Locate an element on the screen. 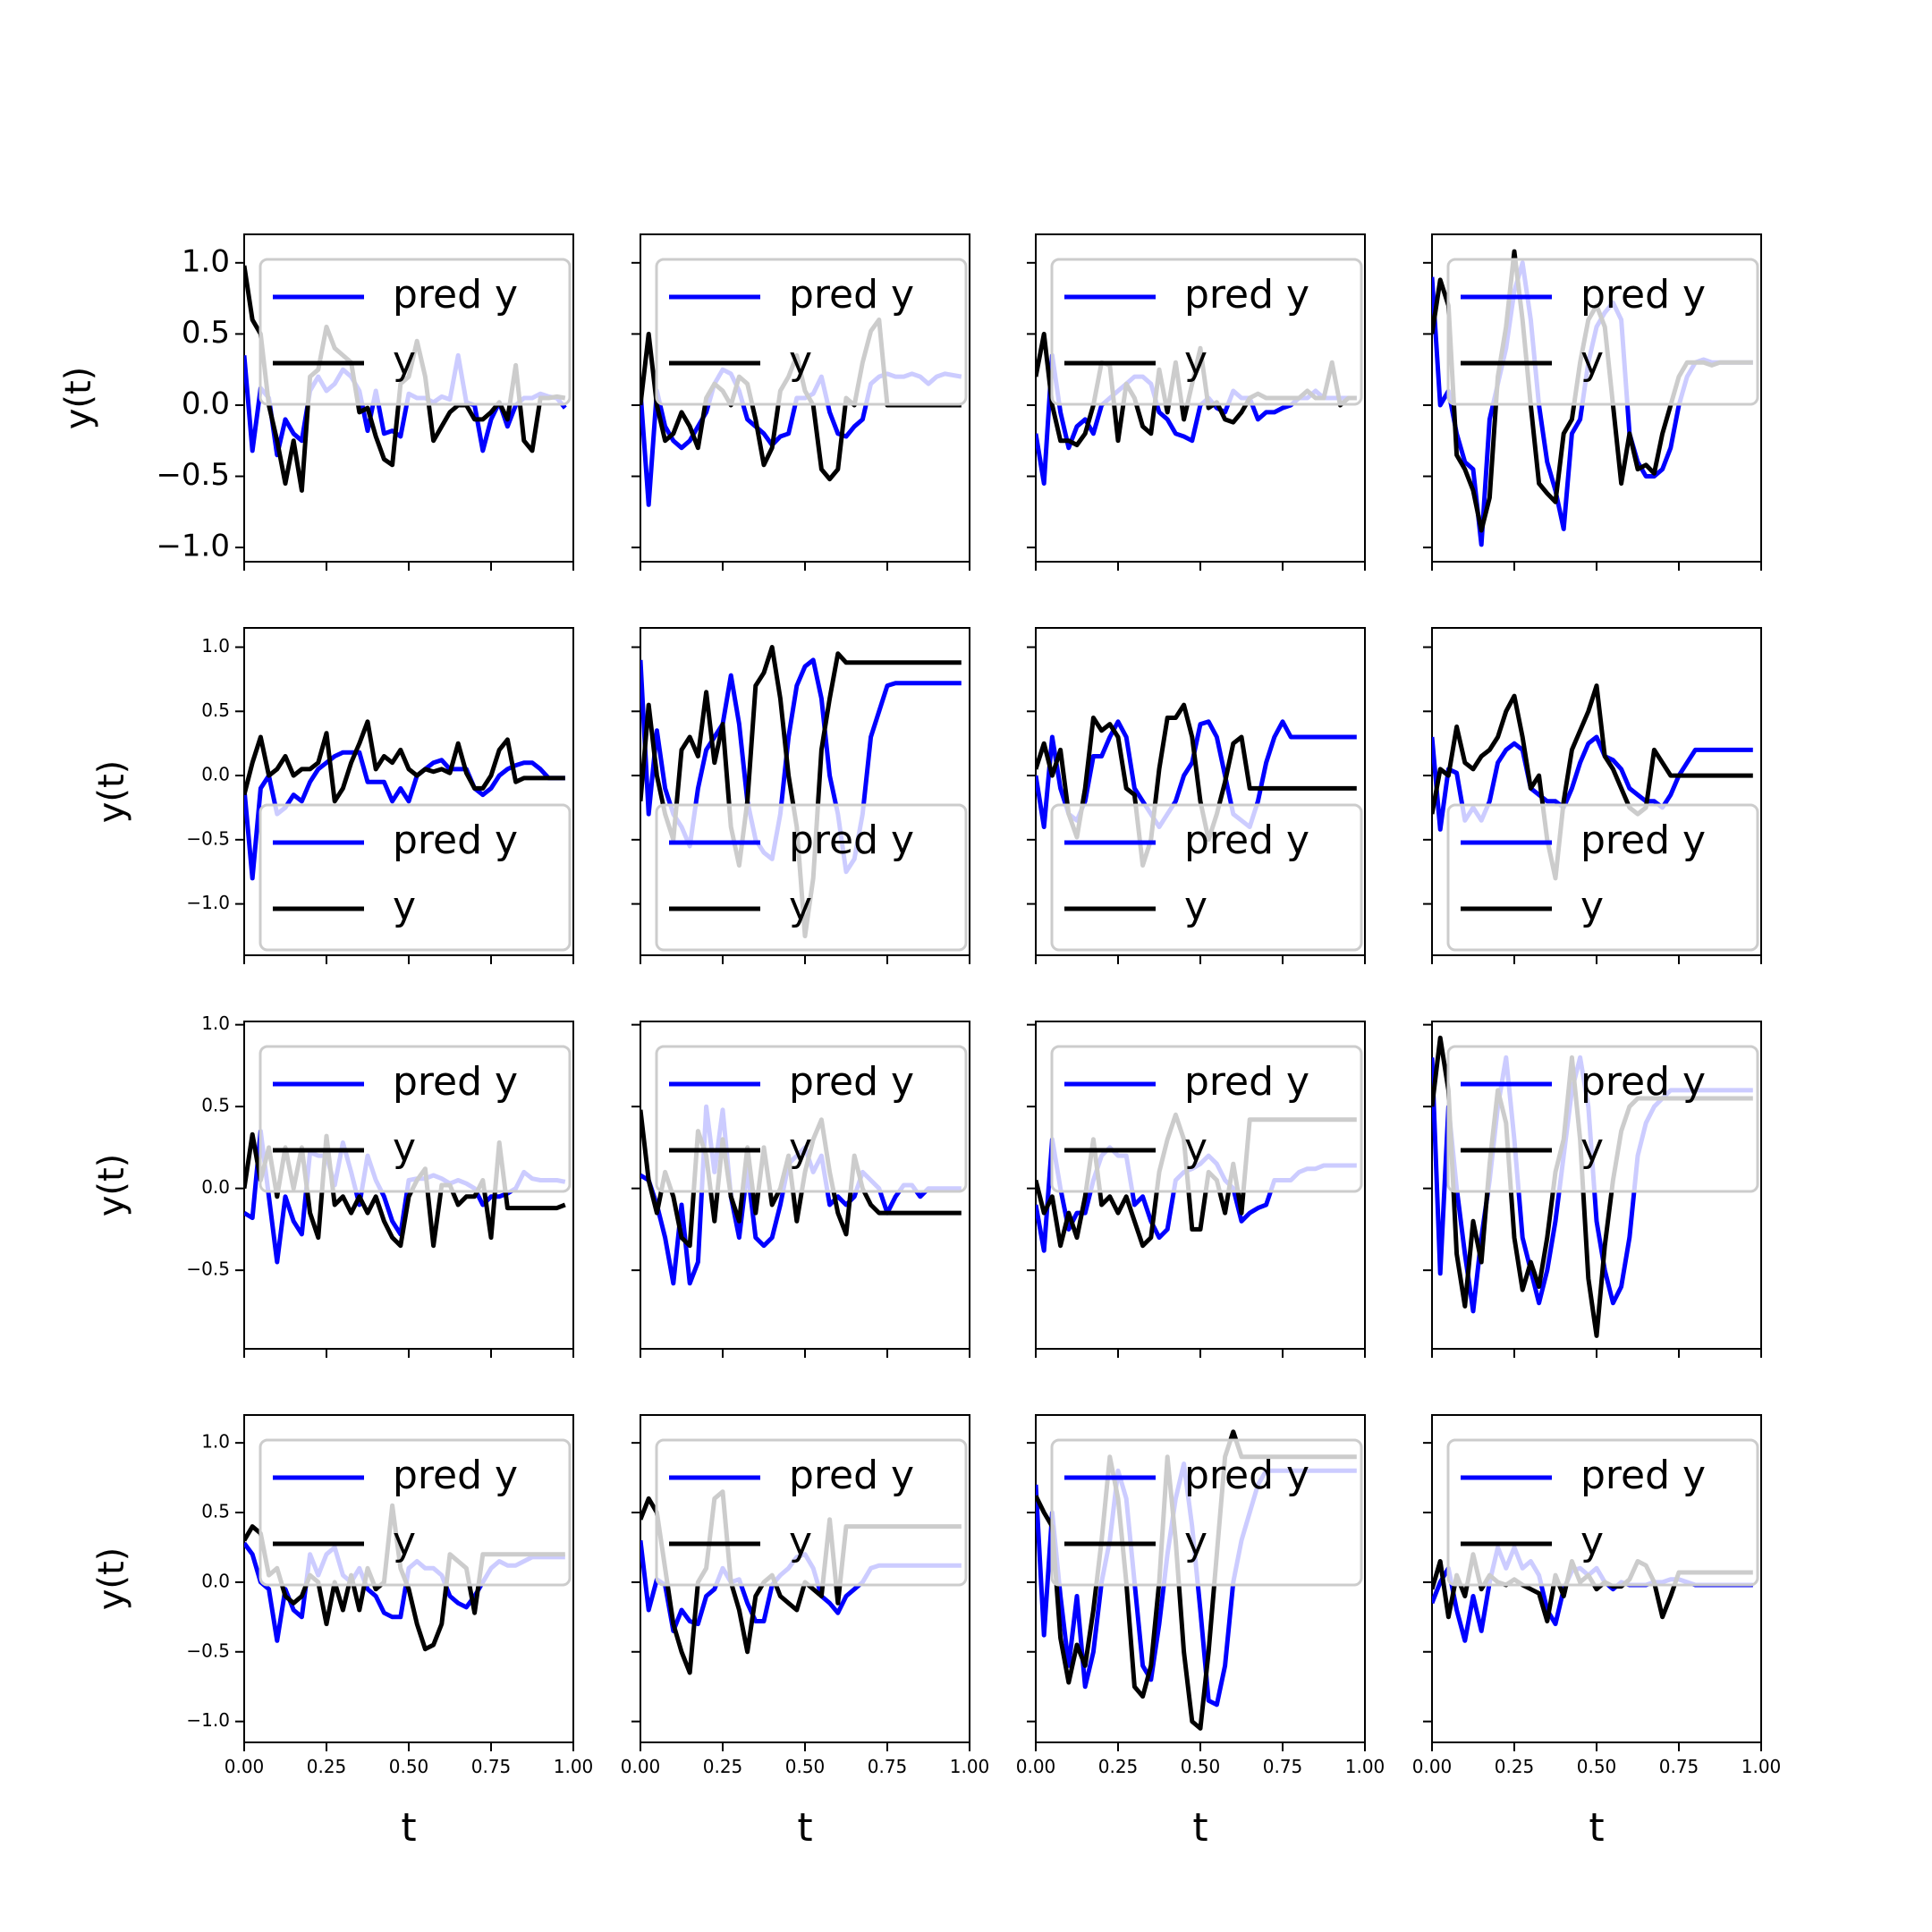  subplot-r1c0: −1.0 −0.5 0.0 0.5 1.0 y(t) pred y y is located at coordinates (332, 795).